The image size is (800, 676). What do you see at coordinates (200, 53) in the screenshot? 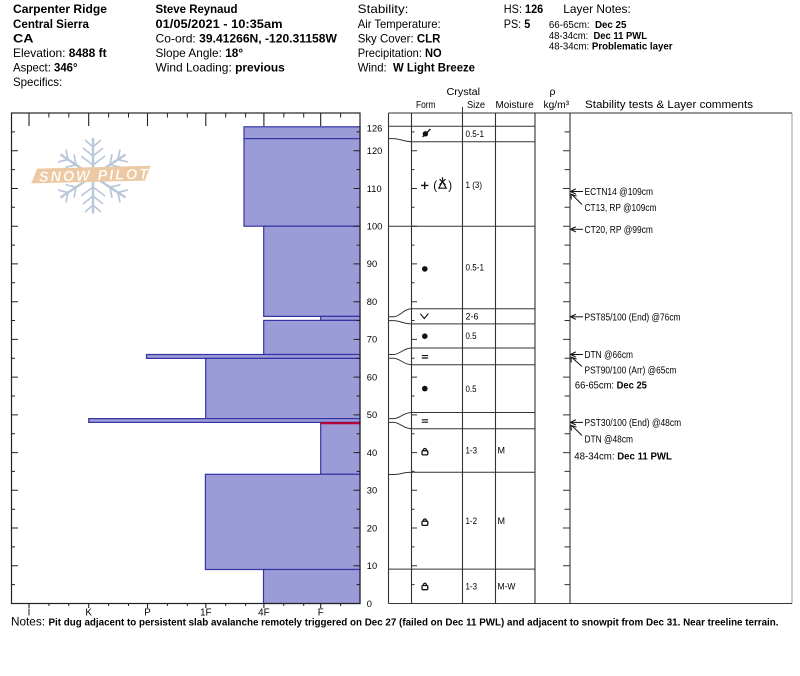
I see `svg-text: Slope Angle: 18°` at bounding box center [200, 53].